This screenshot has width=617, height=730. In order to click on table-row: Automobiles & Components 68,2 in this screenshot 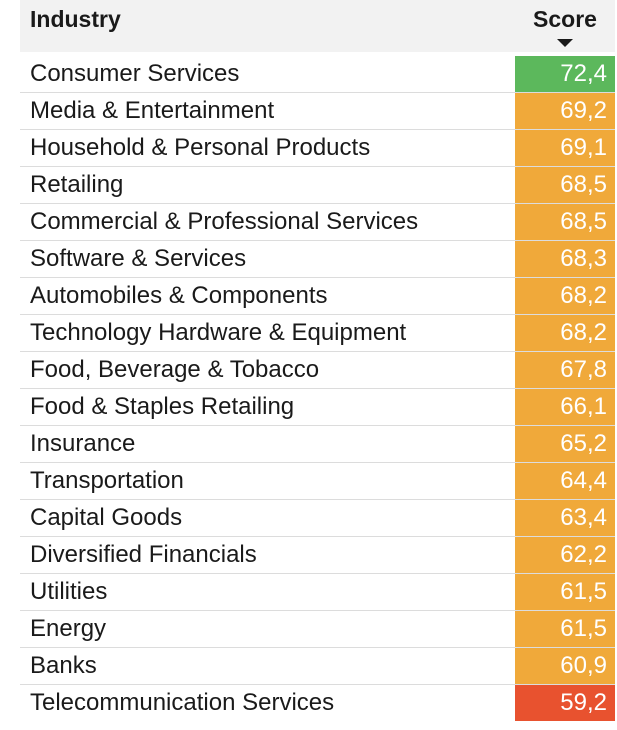, I will do `click(317, 296)`.